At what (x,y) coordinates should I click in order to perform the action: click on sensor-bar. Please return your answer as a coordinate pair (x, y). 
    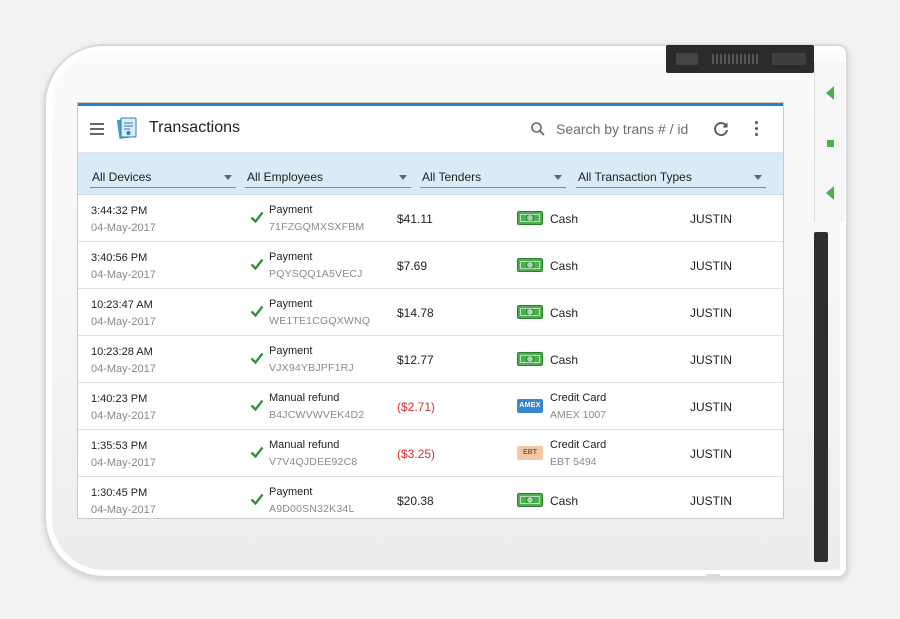
    Looking at the image, I should click on (789, 59).